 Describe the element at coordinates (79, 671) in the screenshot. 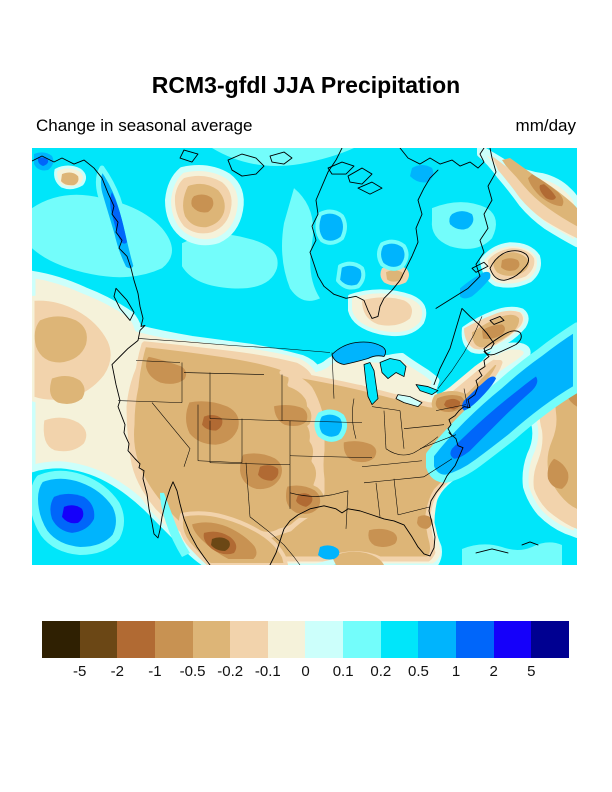

I see `colorbar-tick-label: -5` at that location.